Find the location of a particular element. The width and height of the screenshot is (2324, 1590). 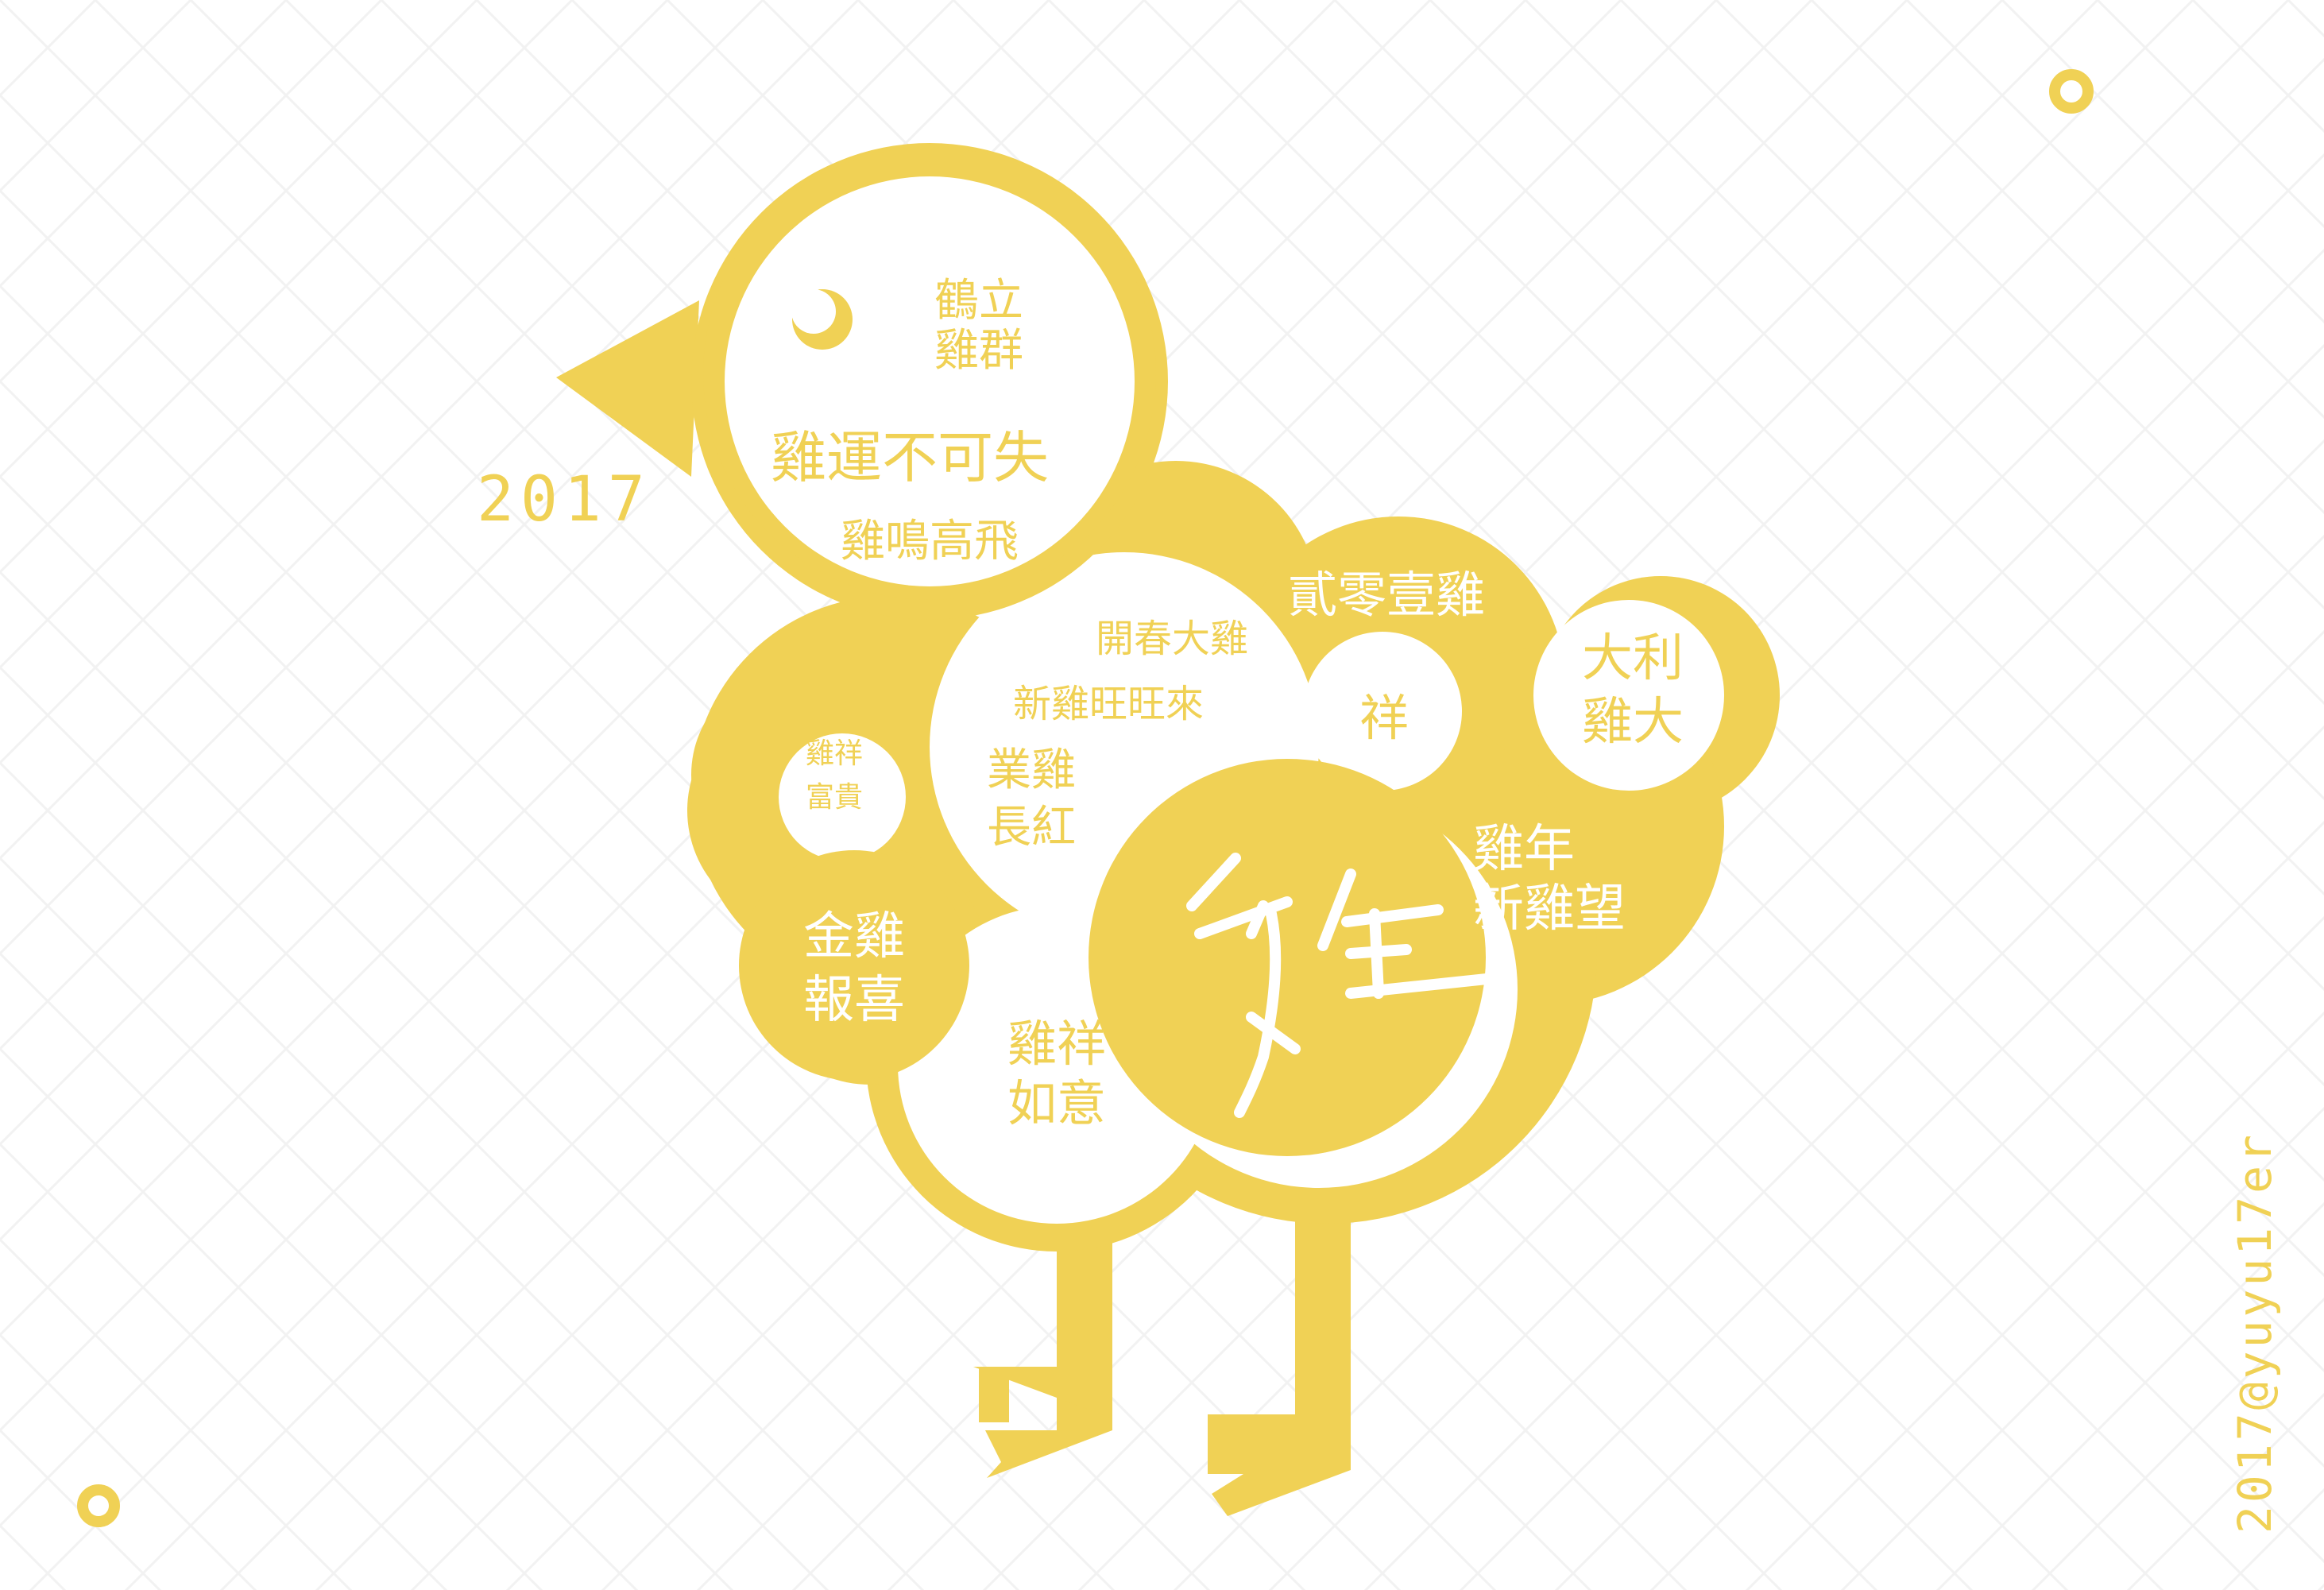

chick-inner-yellow is located at coordinates (1112, 957).